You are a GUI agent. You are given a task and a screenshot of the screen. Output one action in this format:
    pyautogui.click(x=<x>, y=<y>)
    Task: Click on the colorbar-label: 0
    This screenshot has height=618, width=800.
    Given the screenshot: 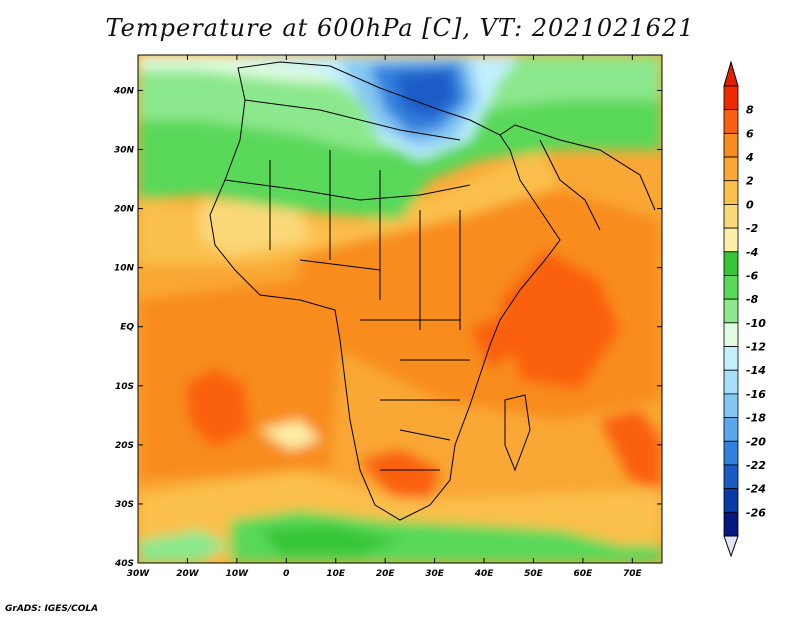 What is the action you would take?
    pyautogui.click(x=750, y=204)
    